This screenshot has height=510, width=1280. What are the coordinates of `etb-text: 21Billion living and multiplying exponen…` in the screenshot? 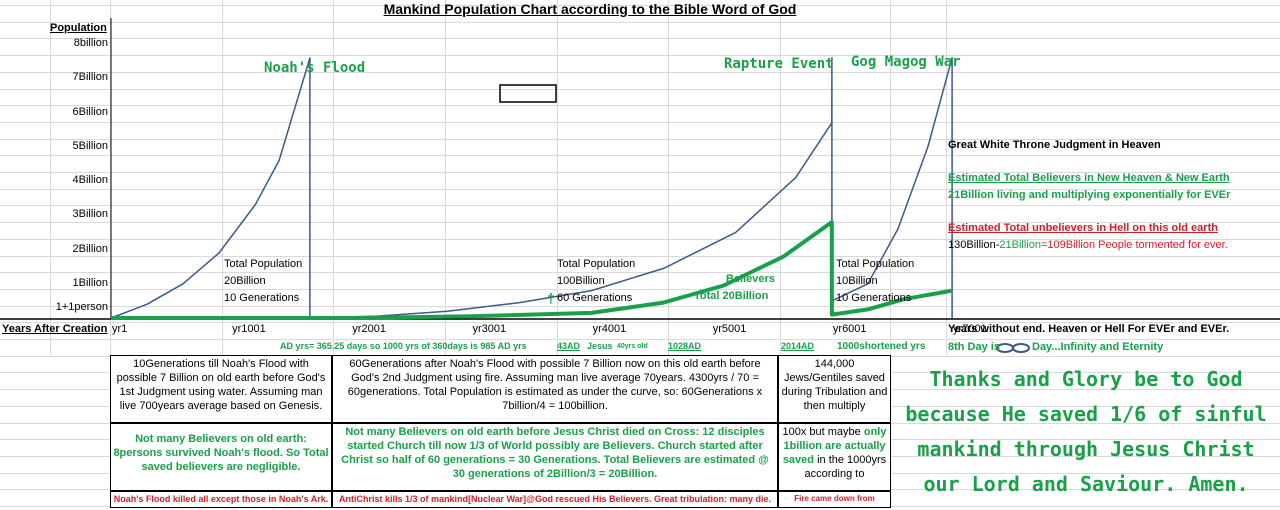 It's located at (1089, 195).